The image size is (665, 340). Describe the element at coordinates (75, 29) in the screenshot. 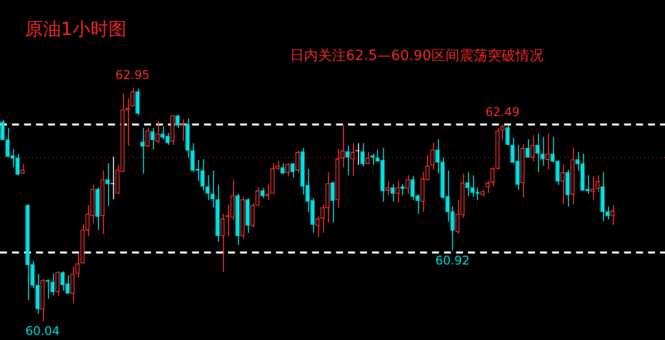

I see `chart-title: 原油1小时图` at that location.